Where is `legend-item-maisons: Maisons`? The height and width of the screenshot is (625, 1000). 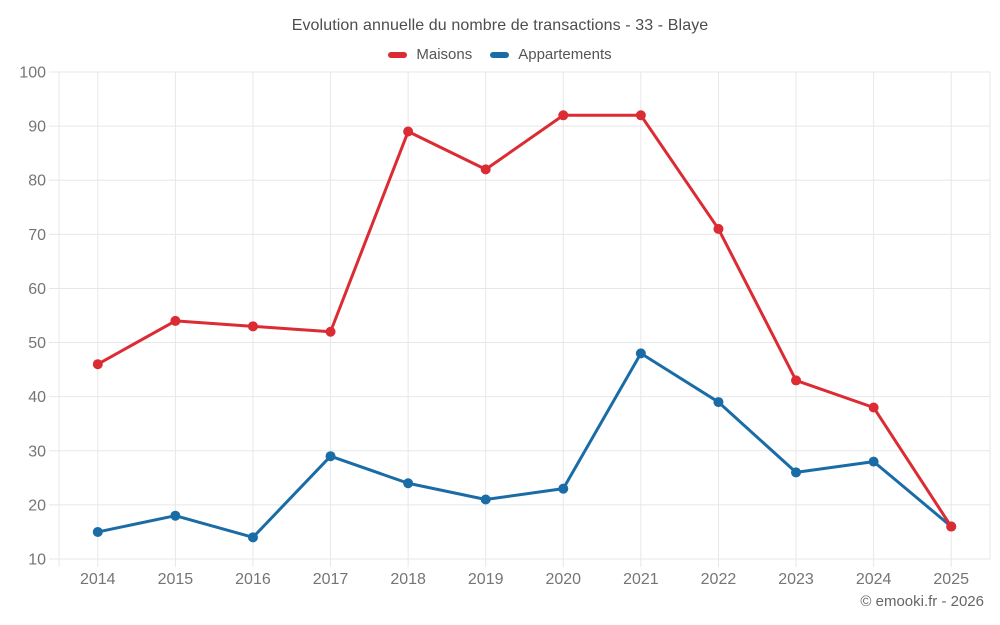 legend-item-maisons: Maisons is located at coordinates (430, 54).